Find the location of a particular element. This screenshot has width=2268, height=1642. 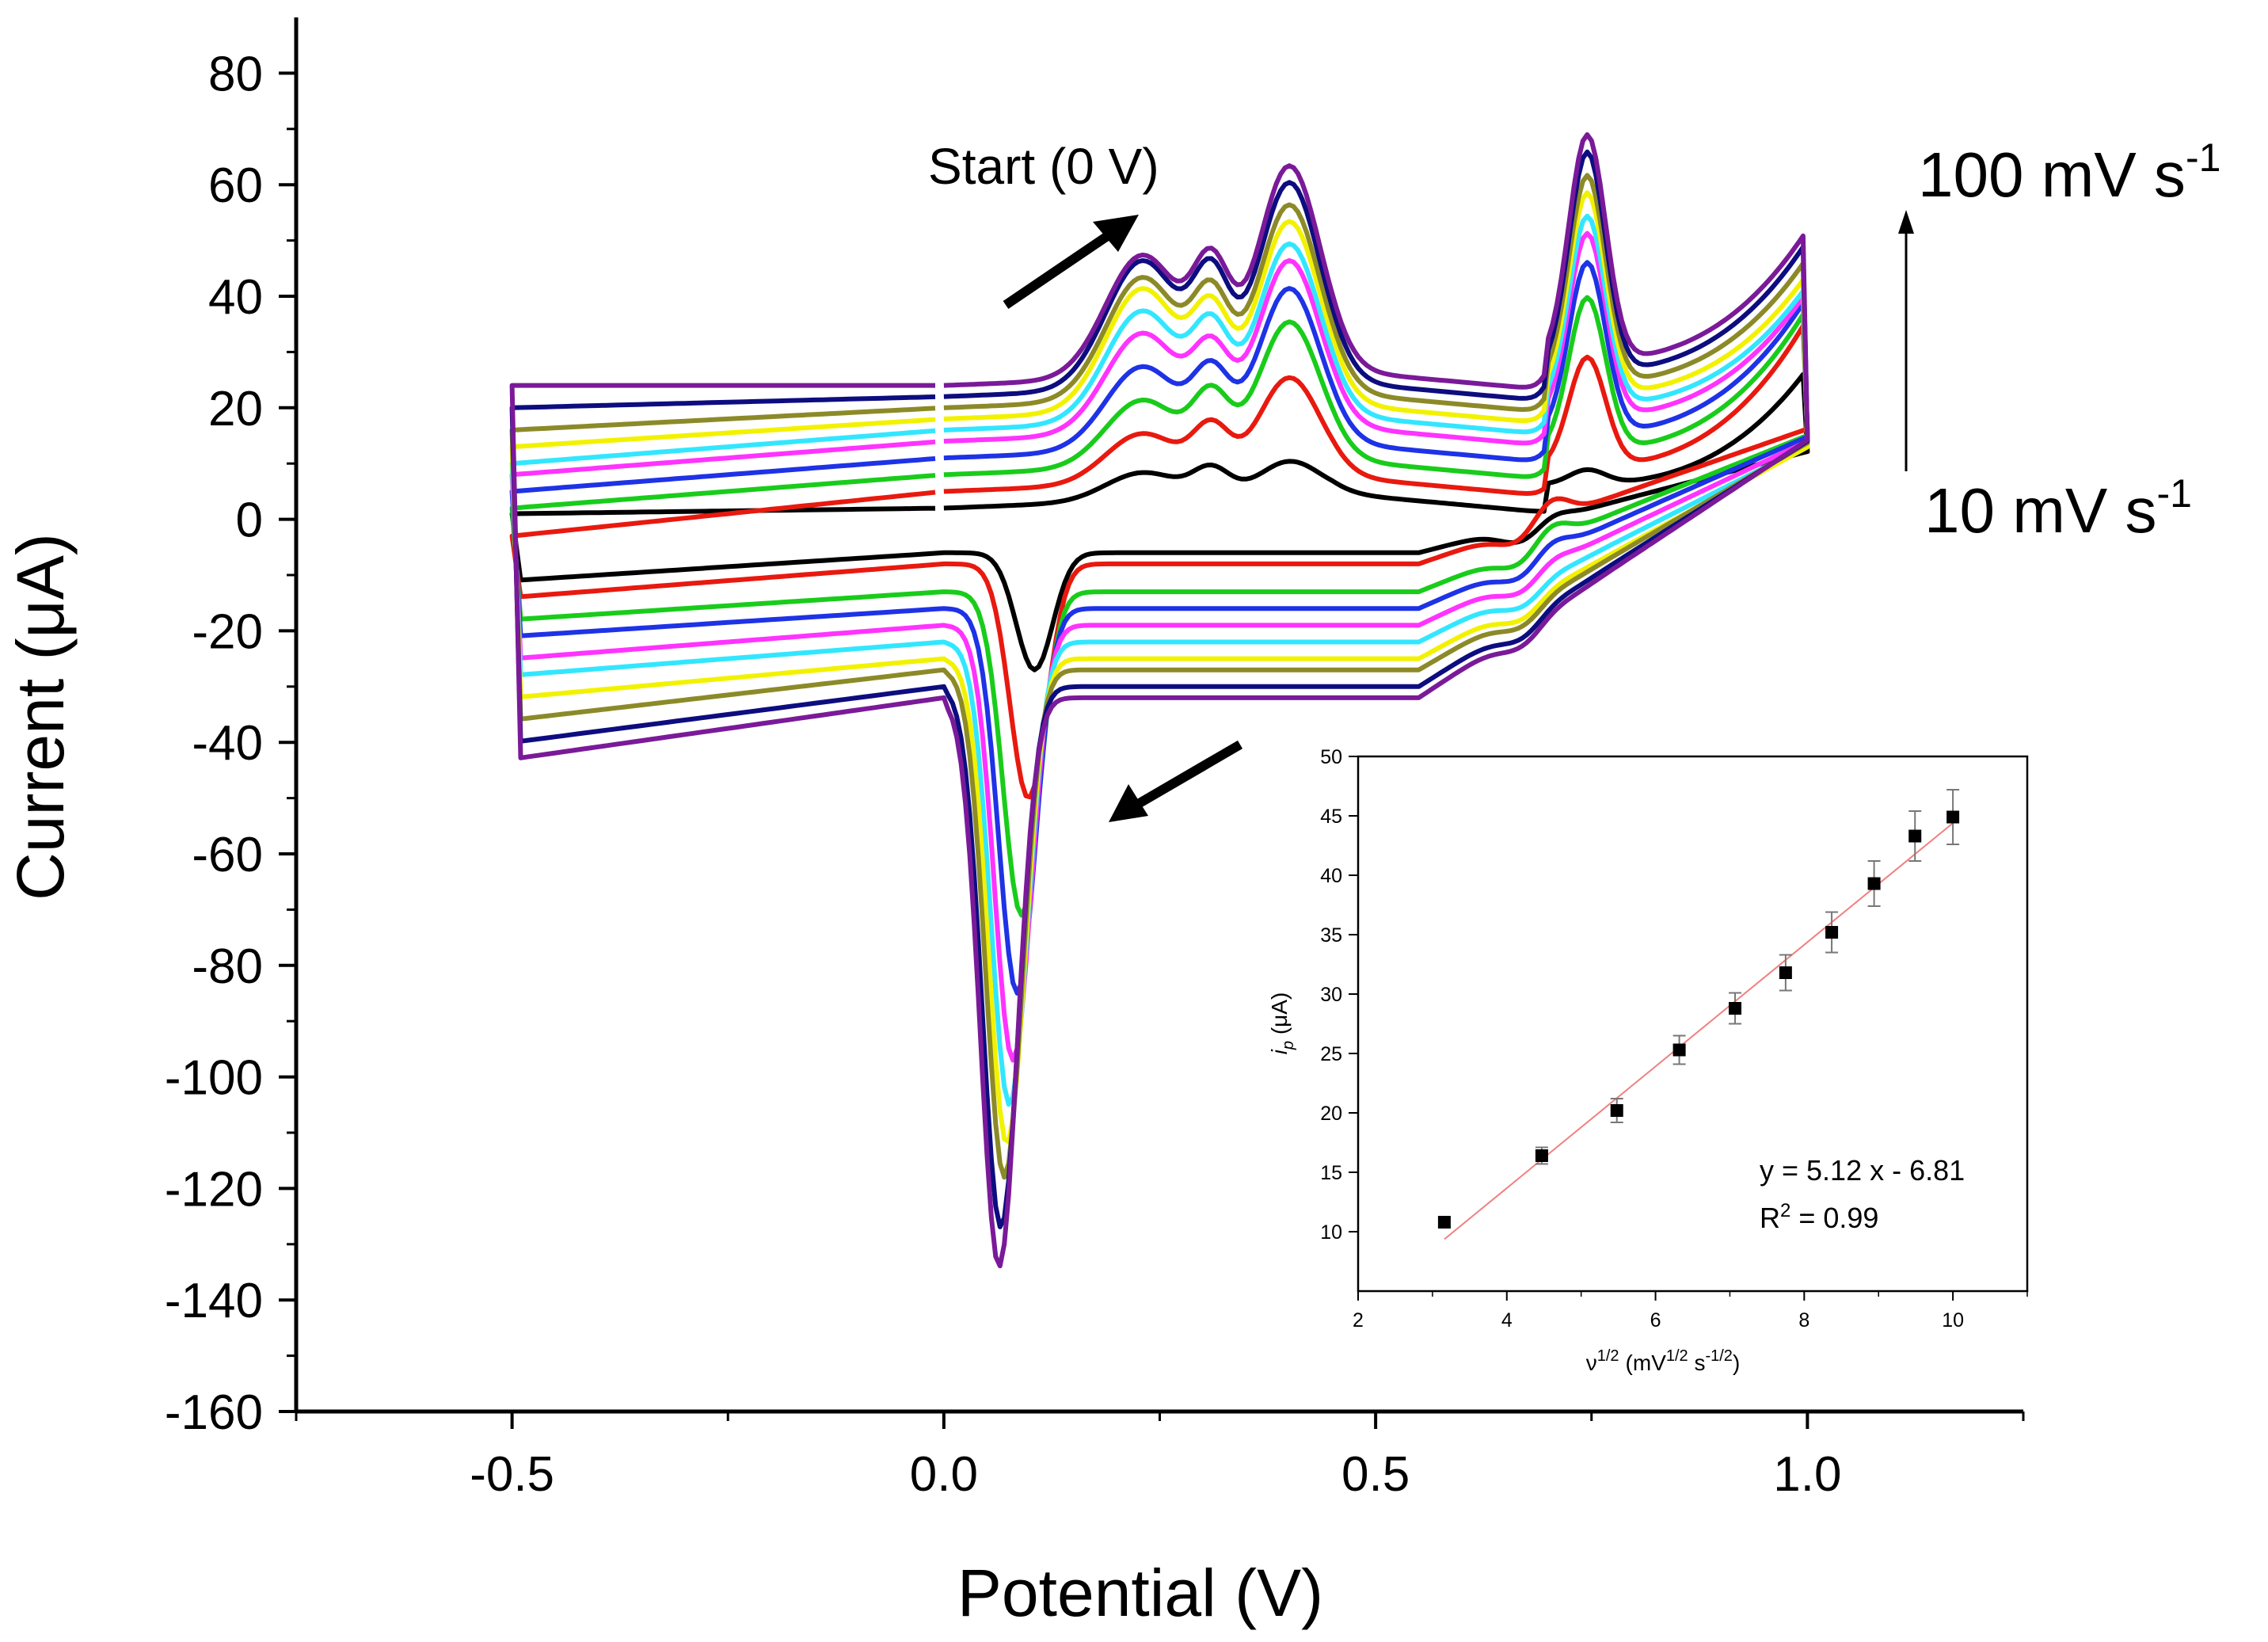

x-tick-label: 1.0 is located at coordinates (1807, 1475).